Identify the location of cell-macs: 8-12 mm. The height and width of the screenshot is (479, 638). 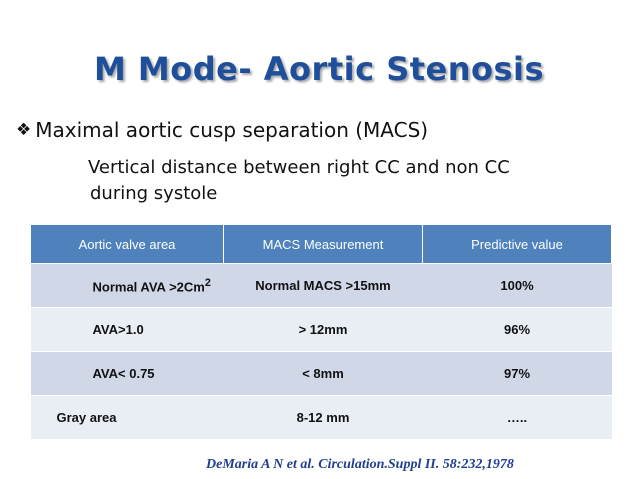
(323, 417).